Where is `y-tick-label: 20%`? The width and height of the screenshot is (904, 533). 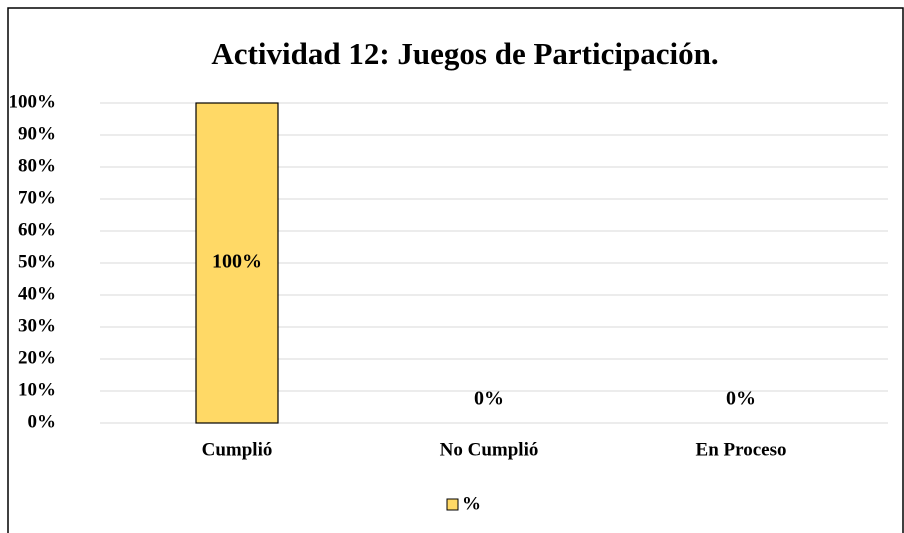 y-tick-label: 20% is located at coordinates (37, 357).